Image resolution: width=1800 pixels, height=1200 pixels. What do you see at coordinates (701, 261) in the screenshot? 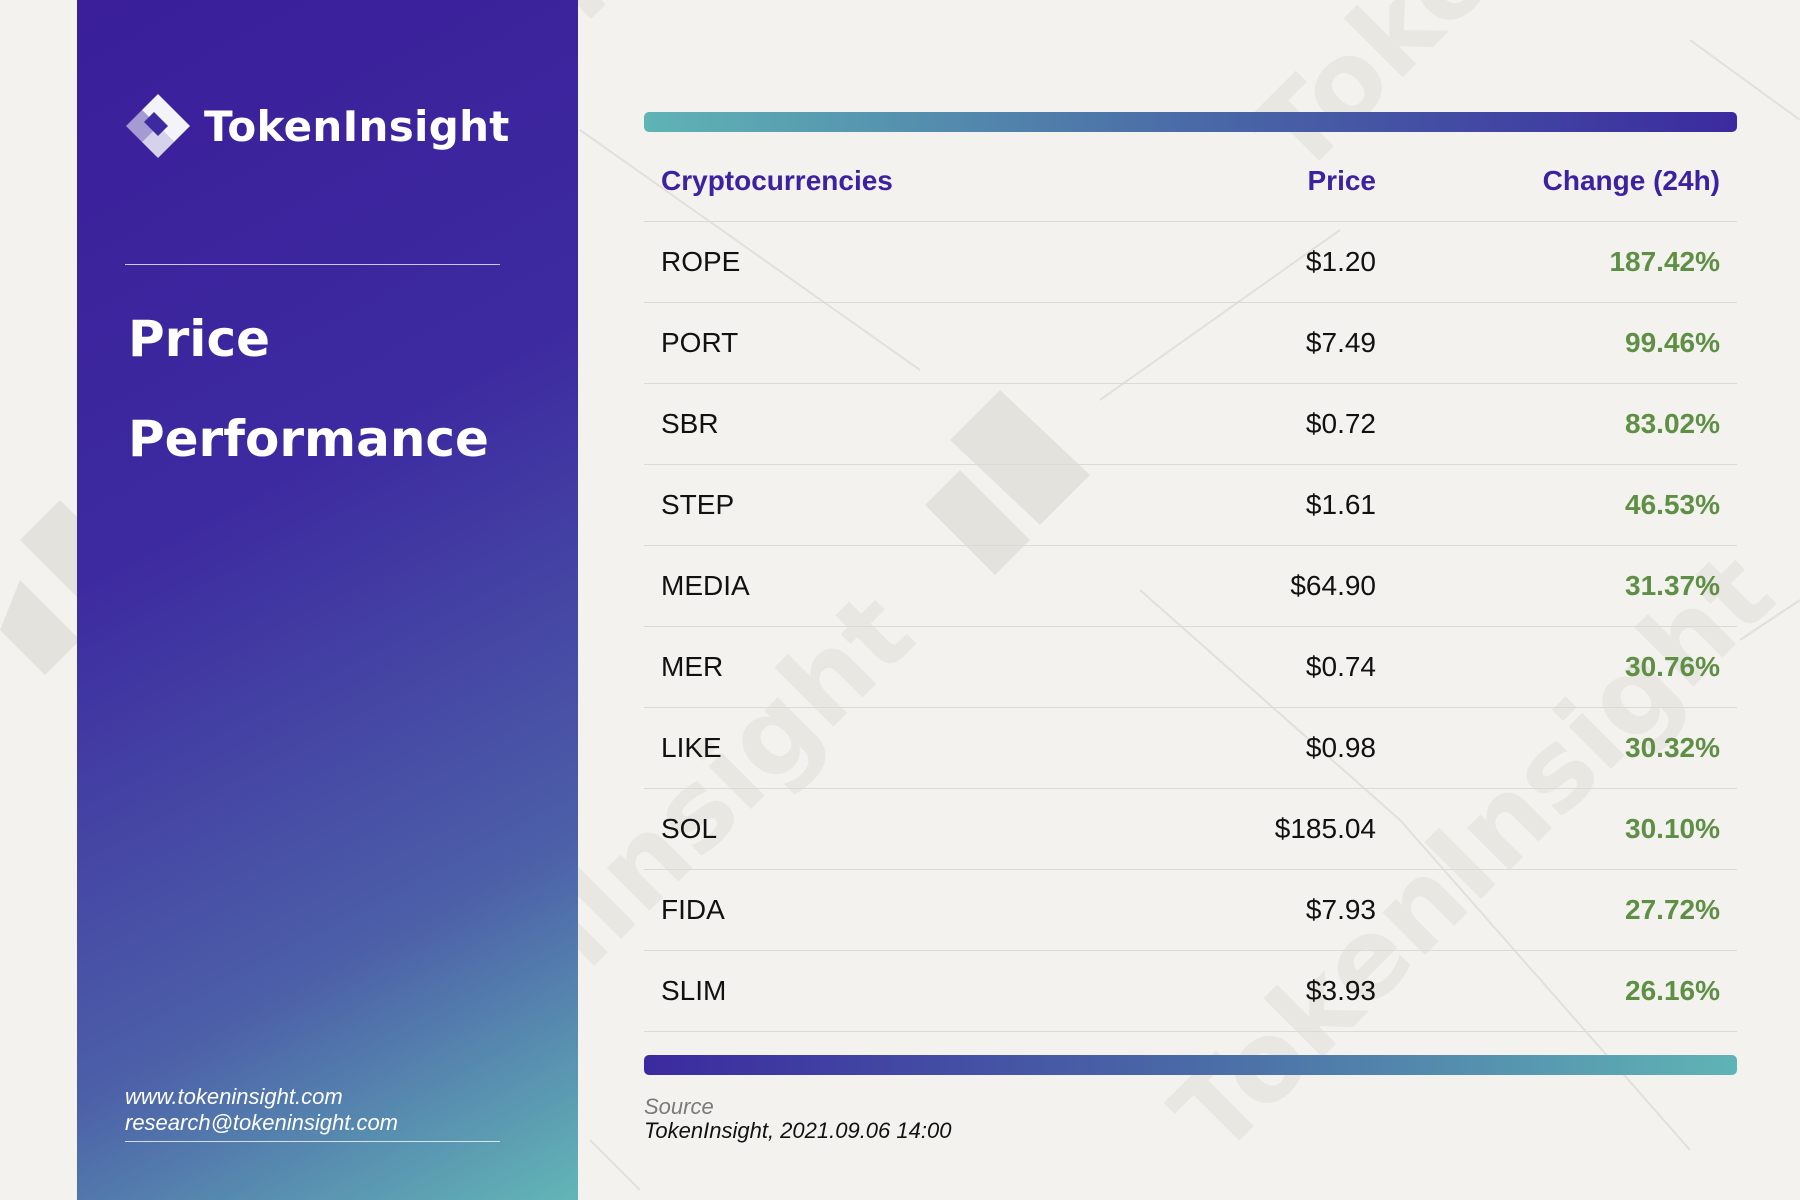
I see `crypto-name: ROPE` at bounding box center [701, 261].